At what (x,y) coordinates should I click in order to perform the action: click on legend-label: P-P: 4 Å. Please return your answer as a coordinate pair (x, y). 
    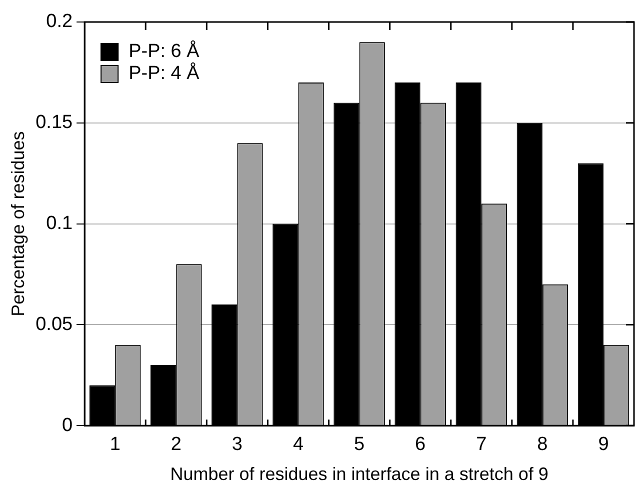
    Looking at the image, I should click on (164, 73).